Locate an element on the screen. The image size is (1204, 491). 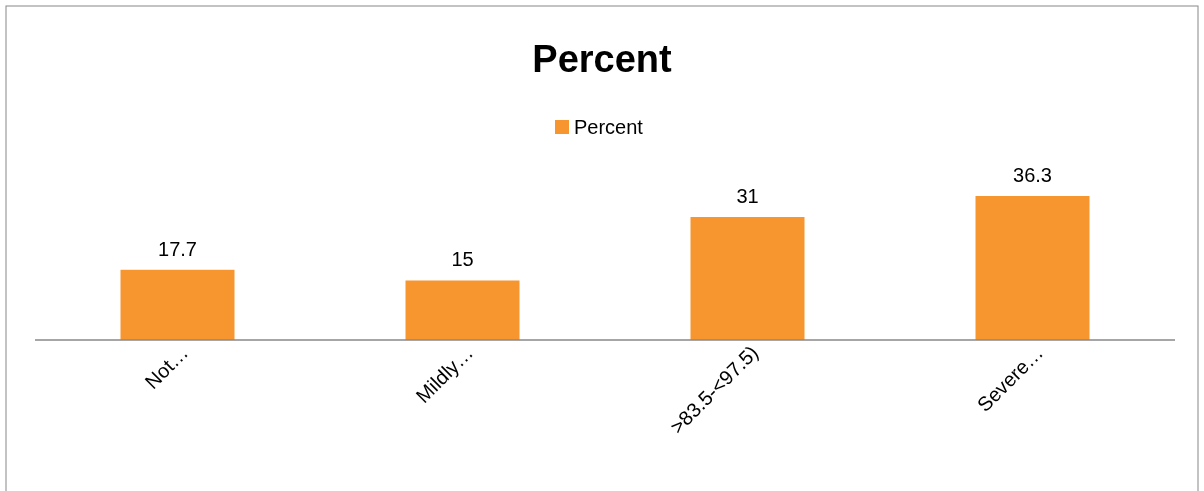
data-label: 36.3 is located at coordinates (1032, 175).